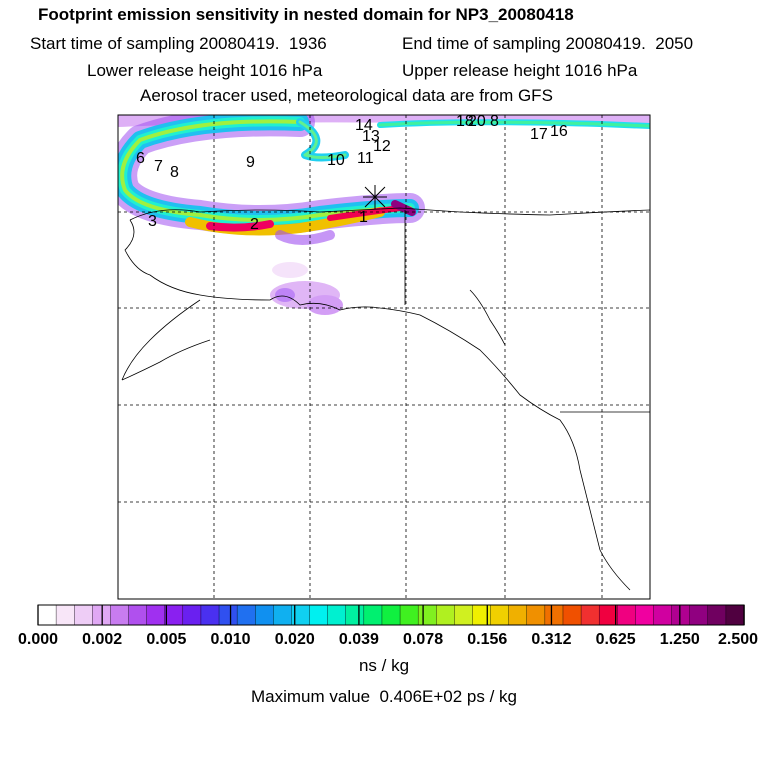 The height and width of the screenshot is (768, 768). I want to click on colorbar-cells, so click(391, 615).